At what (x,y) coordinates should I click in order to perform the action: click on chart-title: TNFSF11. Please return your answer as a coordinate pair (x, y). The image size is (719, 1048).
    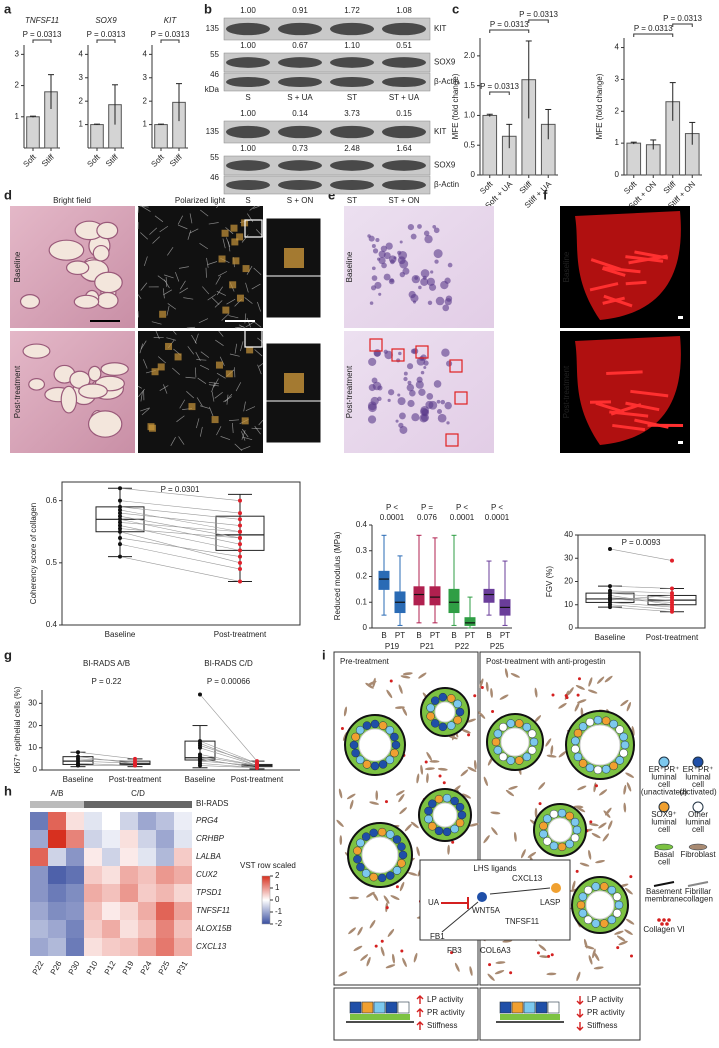
    Looking at the image, I should click on (42, 20).